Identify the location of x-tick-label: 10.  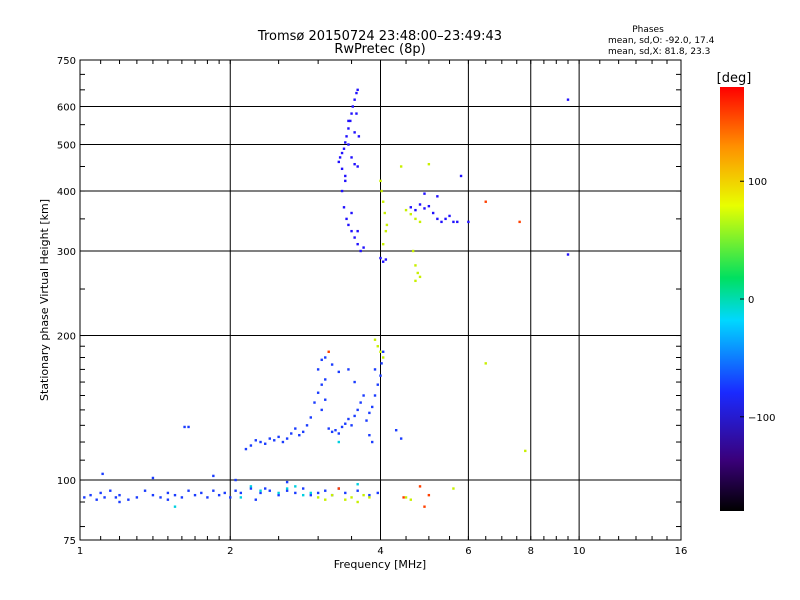
(579, 551).